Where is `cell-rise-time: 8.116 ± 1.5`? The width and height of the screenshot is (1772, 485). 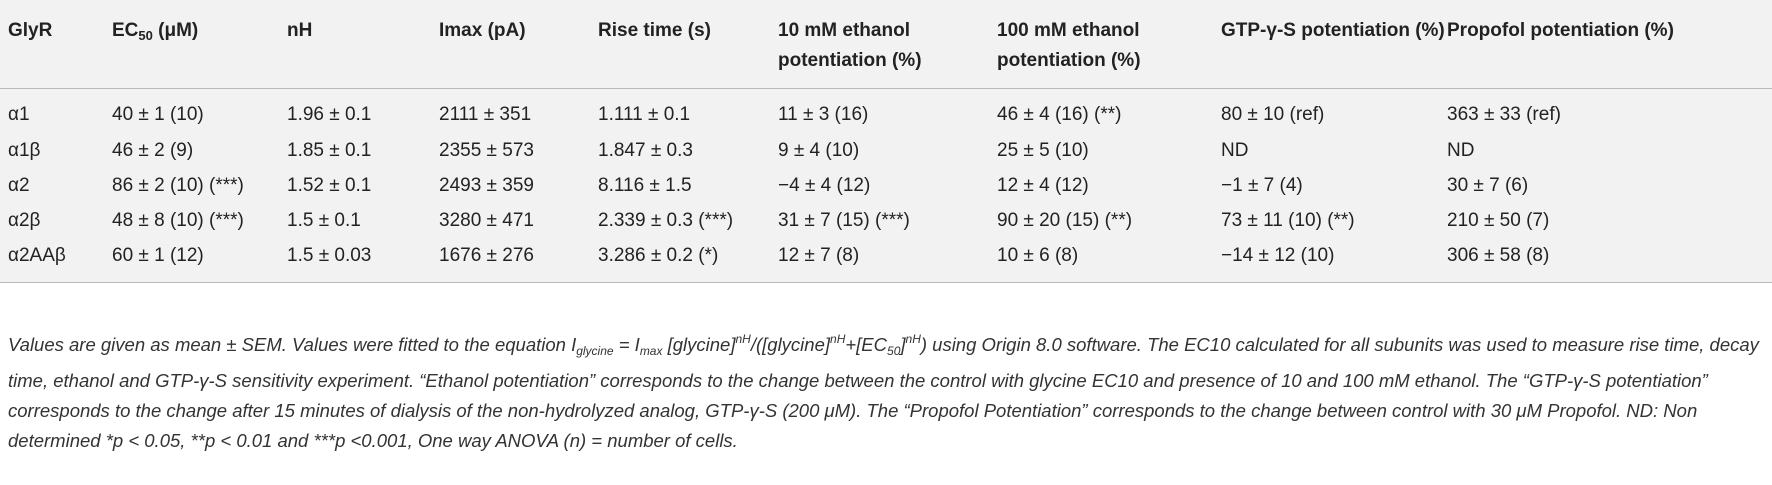
cell-rise-time: 8.116 ± 1.5 is located at coordinates (645, 185).